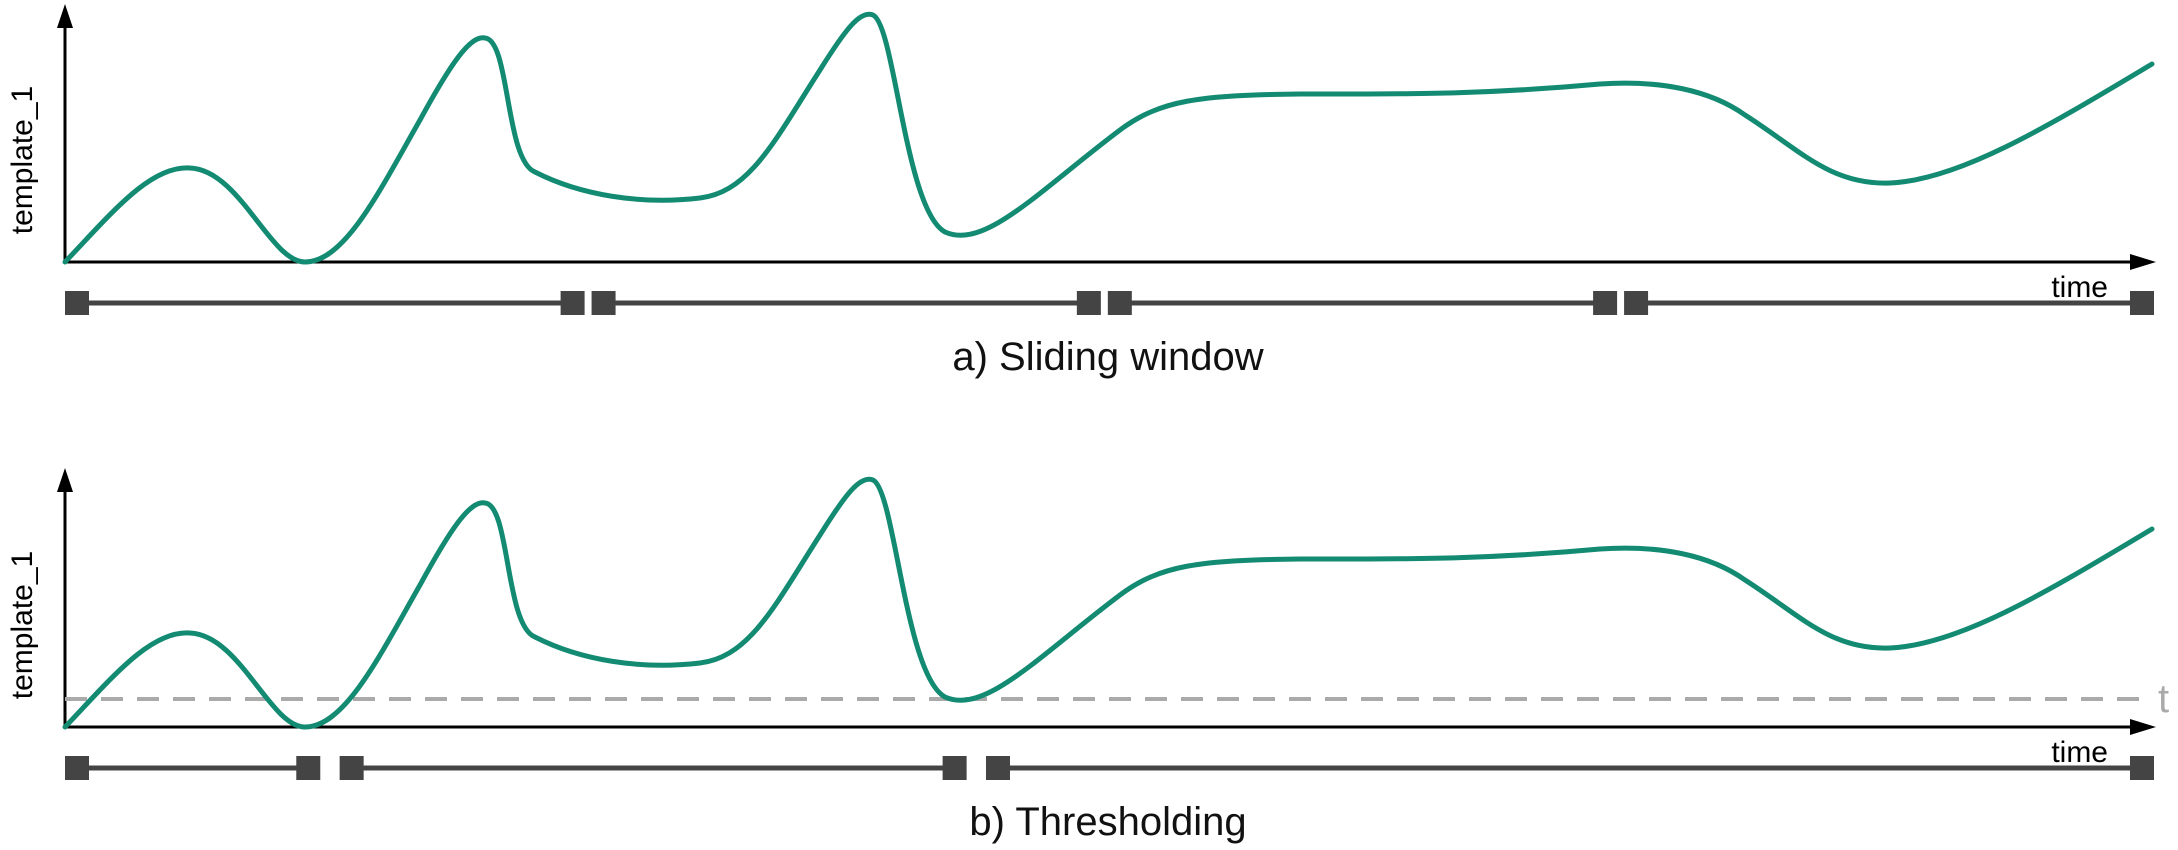 The image size is (2178, 850). I want to click on window-segments, so click(1109, 303).